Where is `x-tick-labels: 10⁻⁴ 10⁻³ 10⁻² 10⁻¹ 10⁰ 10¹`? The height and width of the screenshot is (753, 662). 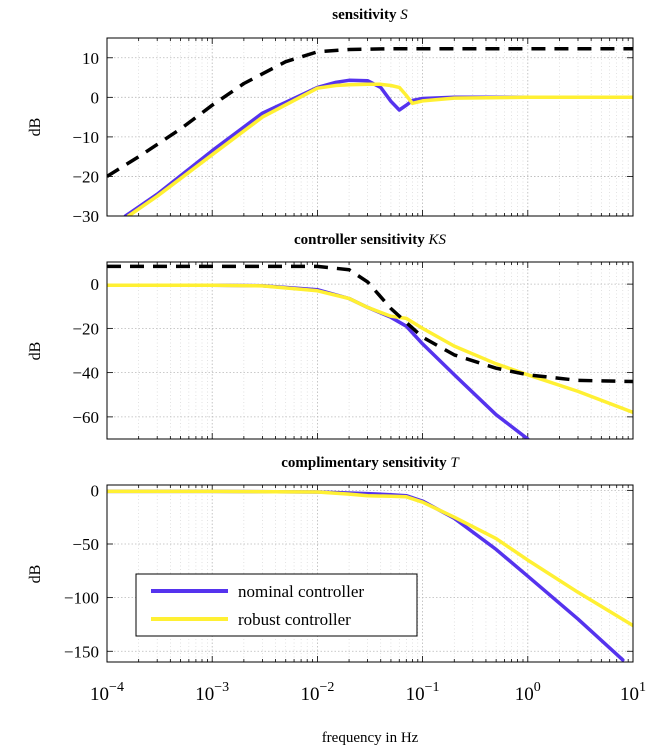 x-tick-labels: 10⁻⁴ 10⁻³ 10⁻² 10⁻¹ 10⁰ 10¹ is located at coordinates (368, 692).